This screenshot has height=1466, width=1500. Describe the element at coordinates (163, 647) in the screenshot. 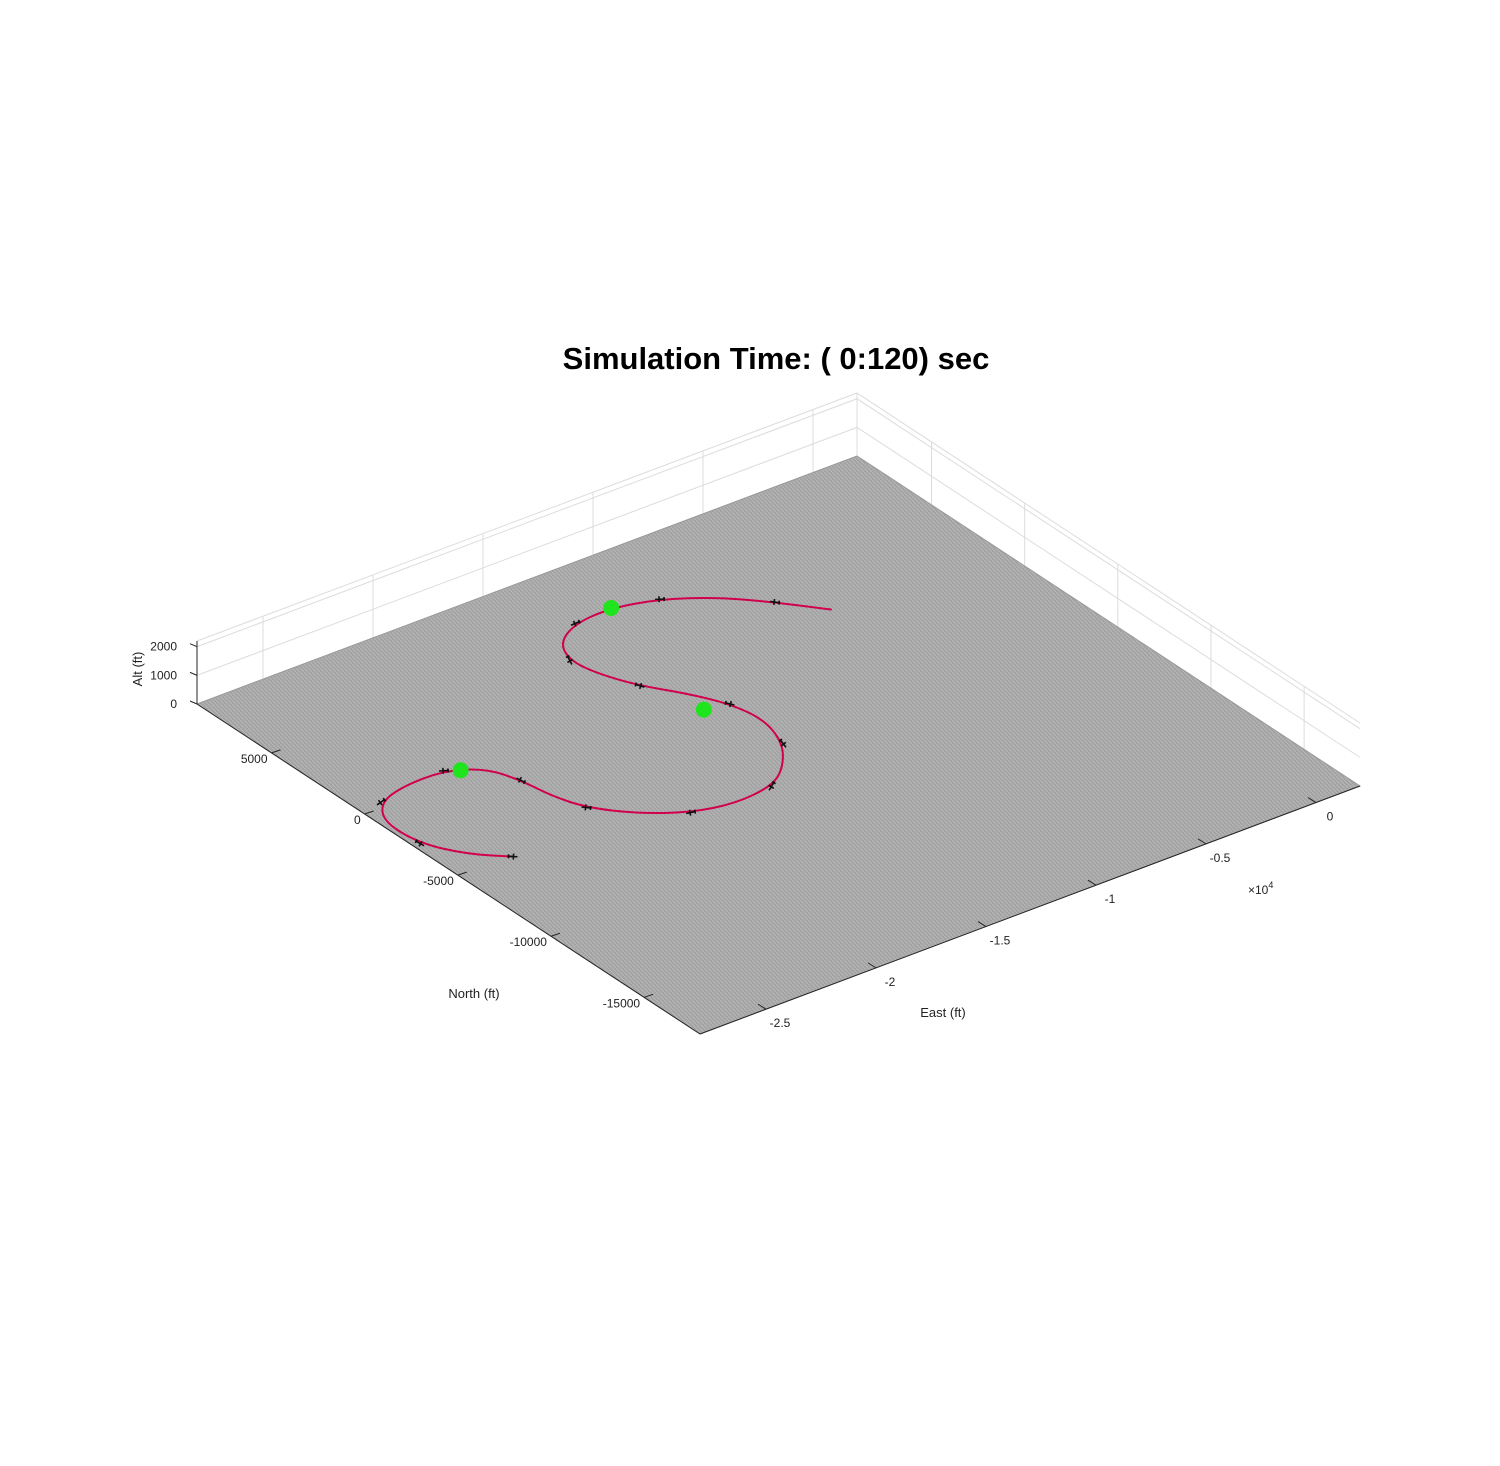

I see `z-tick-label: 2000` at that location.